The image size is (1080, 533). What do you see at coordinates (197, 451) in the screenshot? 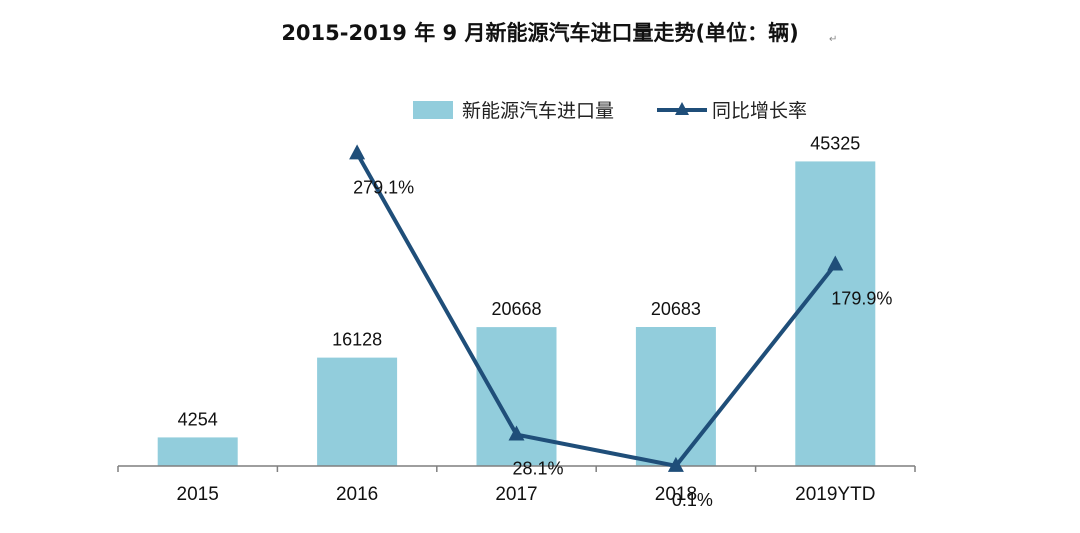
I see `bar-2015` at bounding box center [197, 451].